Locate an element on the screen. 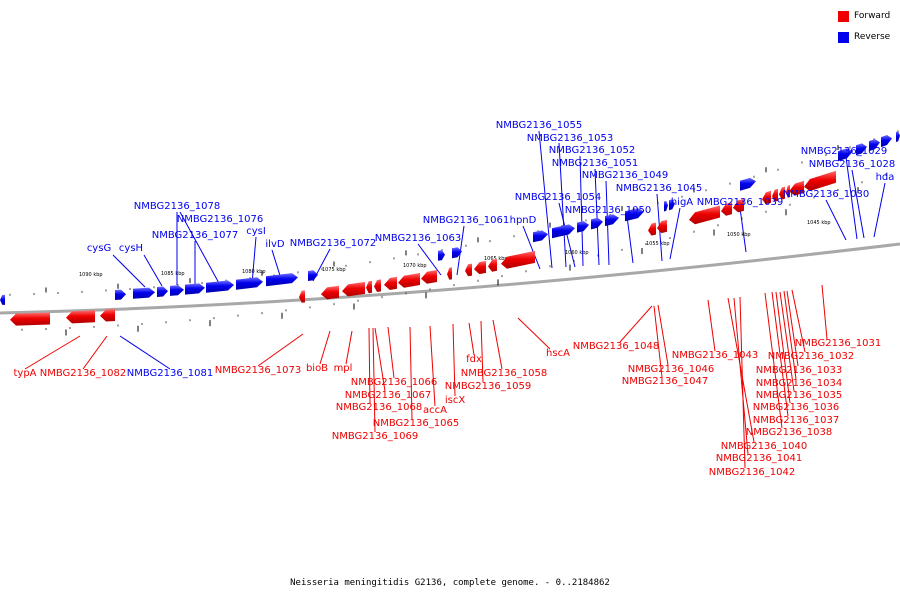 Image resolution: width=900 pixels, height=600 pixels. forward-gene-label: mpl is located at coordinates (343, 368).